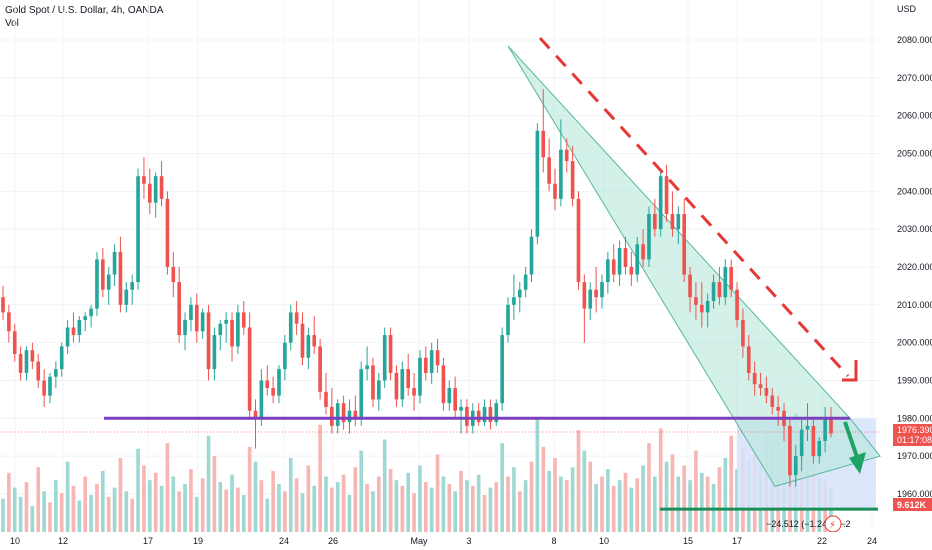  What do you see at coordinates (914, 381) in the screenshot?
I see `price-tick-label: 1990.000` at bounding box center [914, 381].